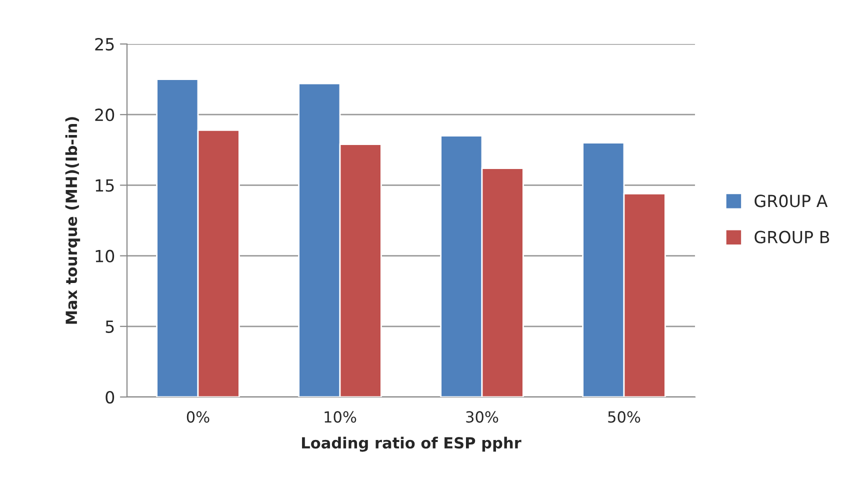 Image resolution: width=858 pixels, height=504 pixels. What do you see at coordinates (340, 417) in the screenshot?
I see `x-tick-label: 10%` at bounding box center [340, 417].